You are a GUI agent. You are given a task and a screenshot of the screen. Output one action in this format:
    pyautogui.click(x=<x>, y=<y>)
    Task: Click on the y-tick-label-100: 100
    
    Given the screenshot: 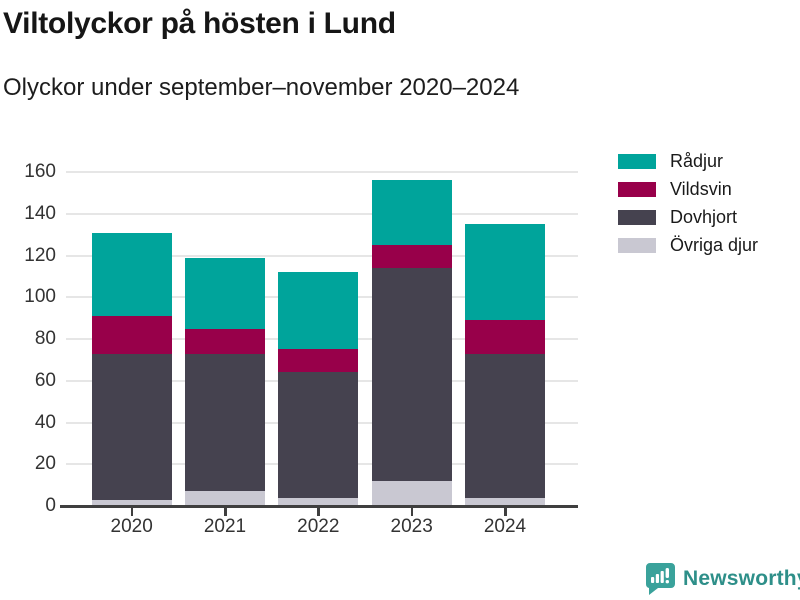 What is the action you would take?
    pyautogui.click(x=40, y=297)
    